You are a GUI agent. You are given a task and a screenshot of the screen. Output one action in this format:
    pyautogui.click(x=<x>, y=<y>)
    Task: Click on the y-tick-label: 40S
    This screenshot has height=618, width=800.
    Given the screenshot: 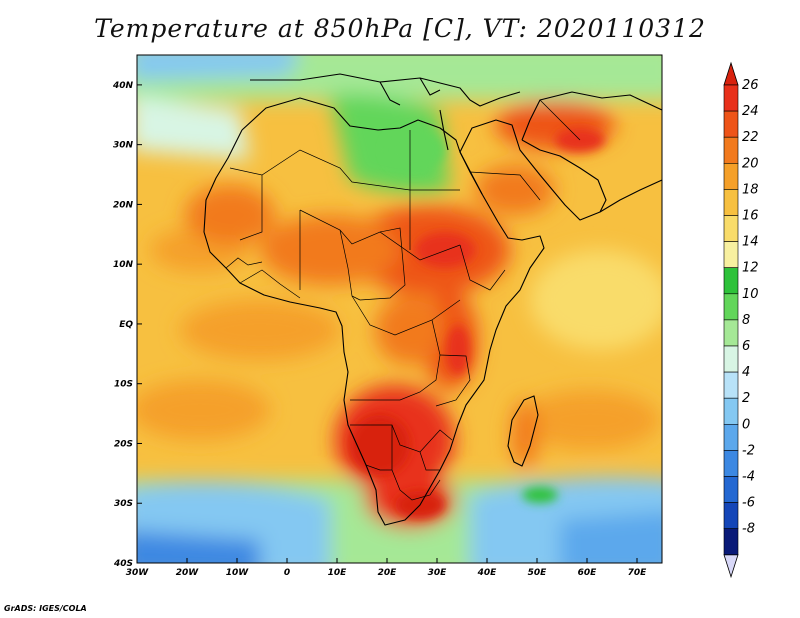 What is the action you would take?
    pyautogui.click(x=123, y=564)
    